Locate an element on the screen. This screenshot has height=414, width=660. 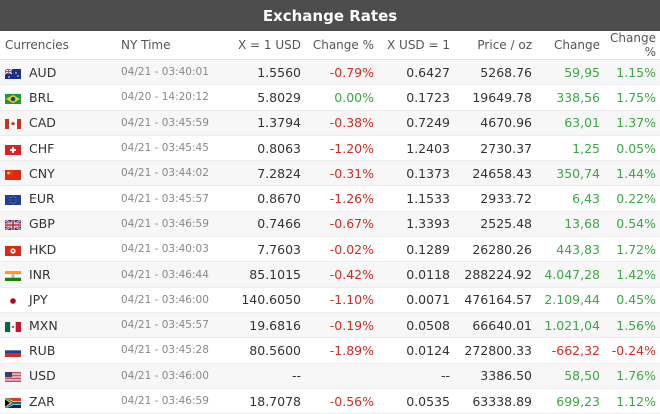
gold-price-oz: 5268.76 is located at coordinates (495, 72).